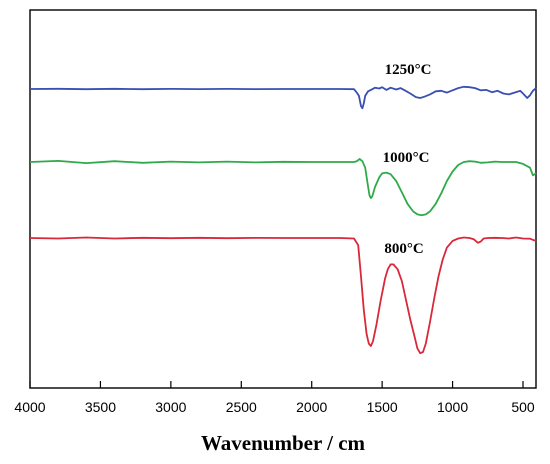 This screenshot has height=464, width=550. What do you see at coordinates (100, 407) in the screenshot?
I see `x-tick-label: 3500` at bounding box center [100, 407].